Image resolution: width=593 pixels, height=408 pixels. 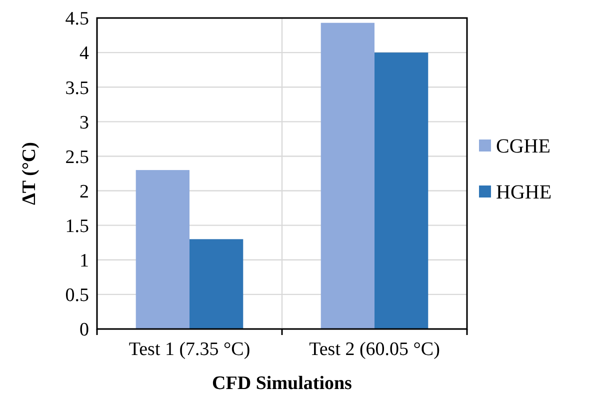 What do you see at coordinates (84, 330) in the screenshot?
I see `y-tick-label: 0` at bounding box center [84, 330].